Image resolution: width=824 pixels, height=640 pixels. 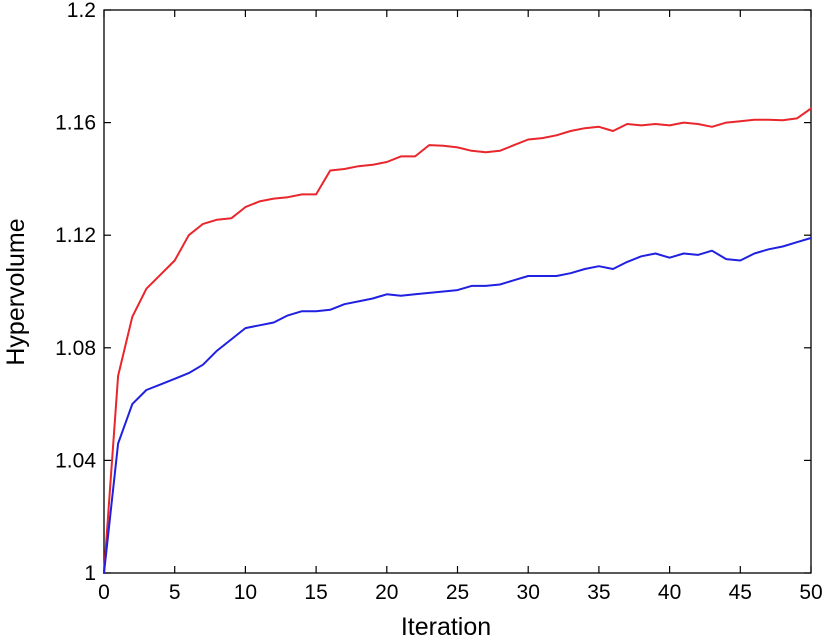 What do you see at coordinates (75, 348) in the screenshot?
I see `y-tick-label: 1.08` at bounding box center [75, 348].